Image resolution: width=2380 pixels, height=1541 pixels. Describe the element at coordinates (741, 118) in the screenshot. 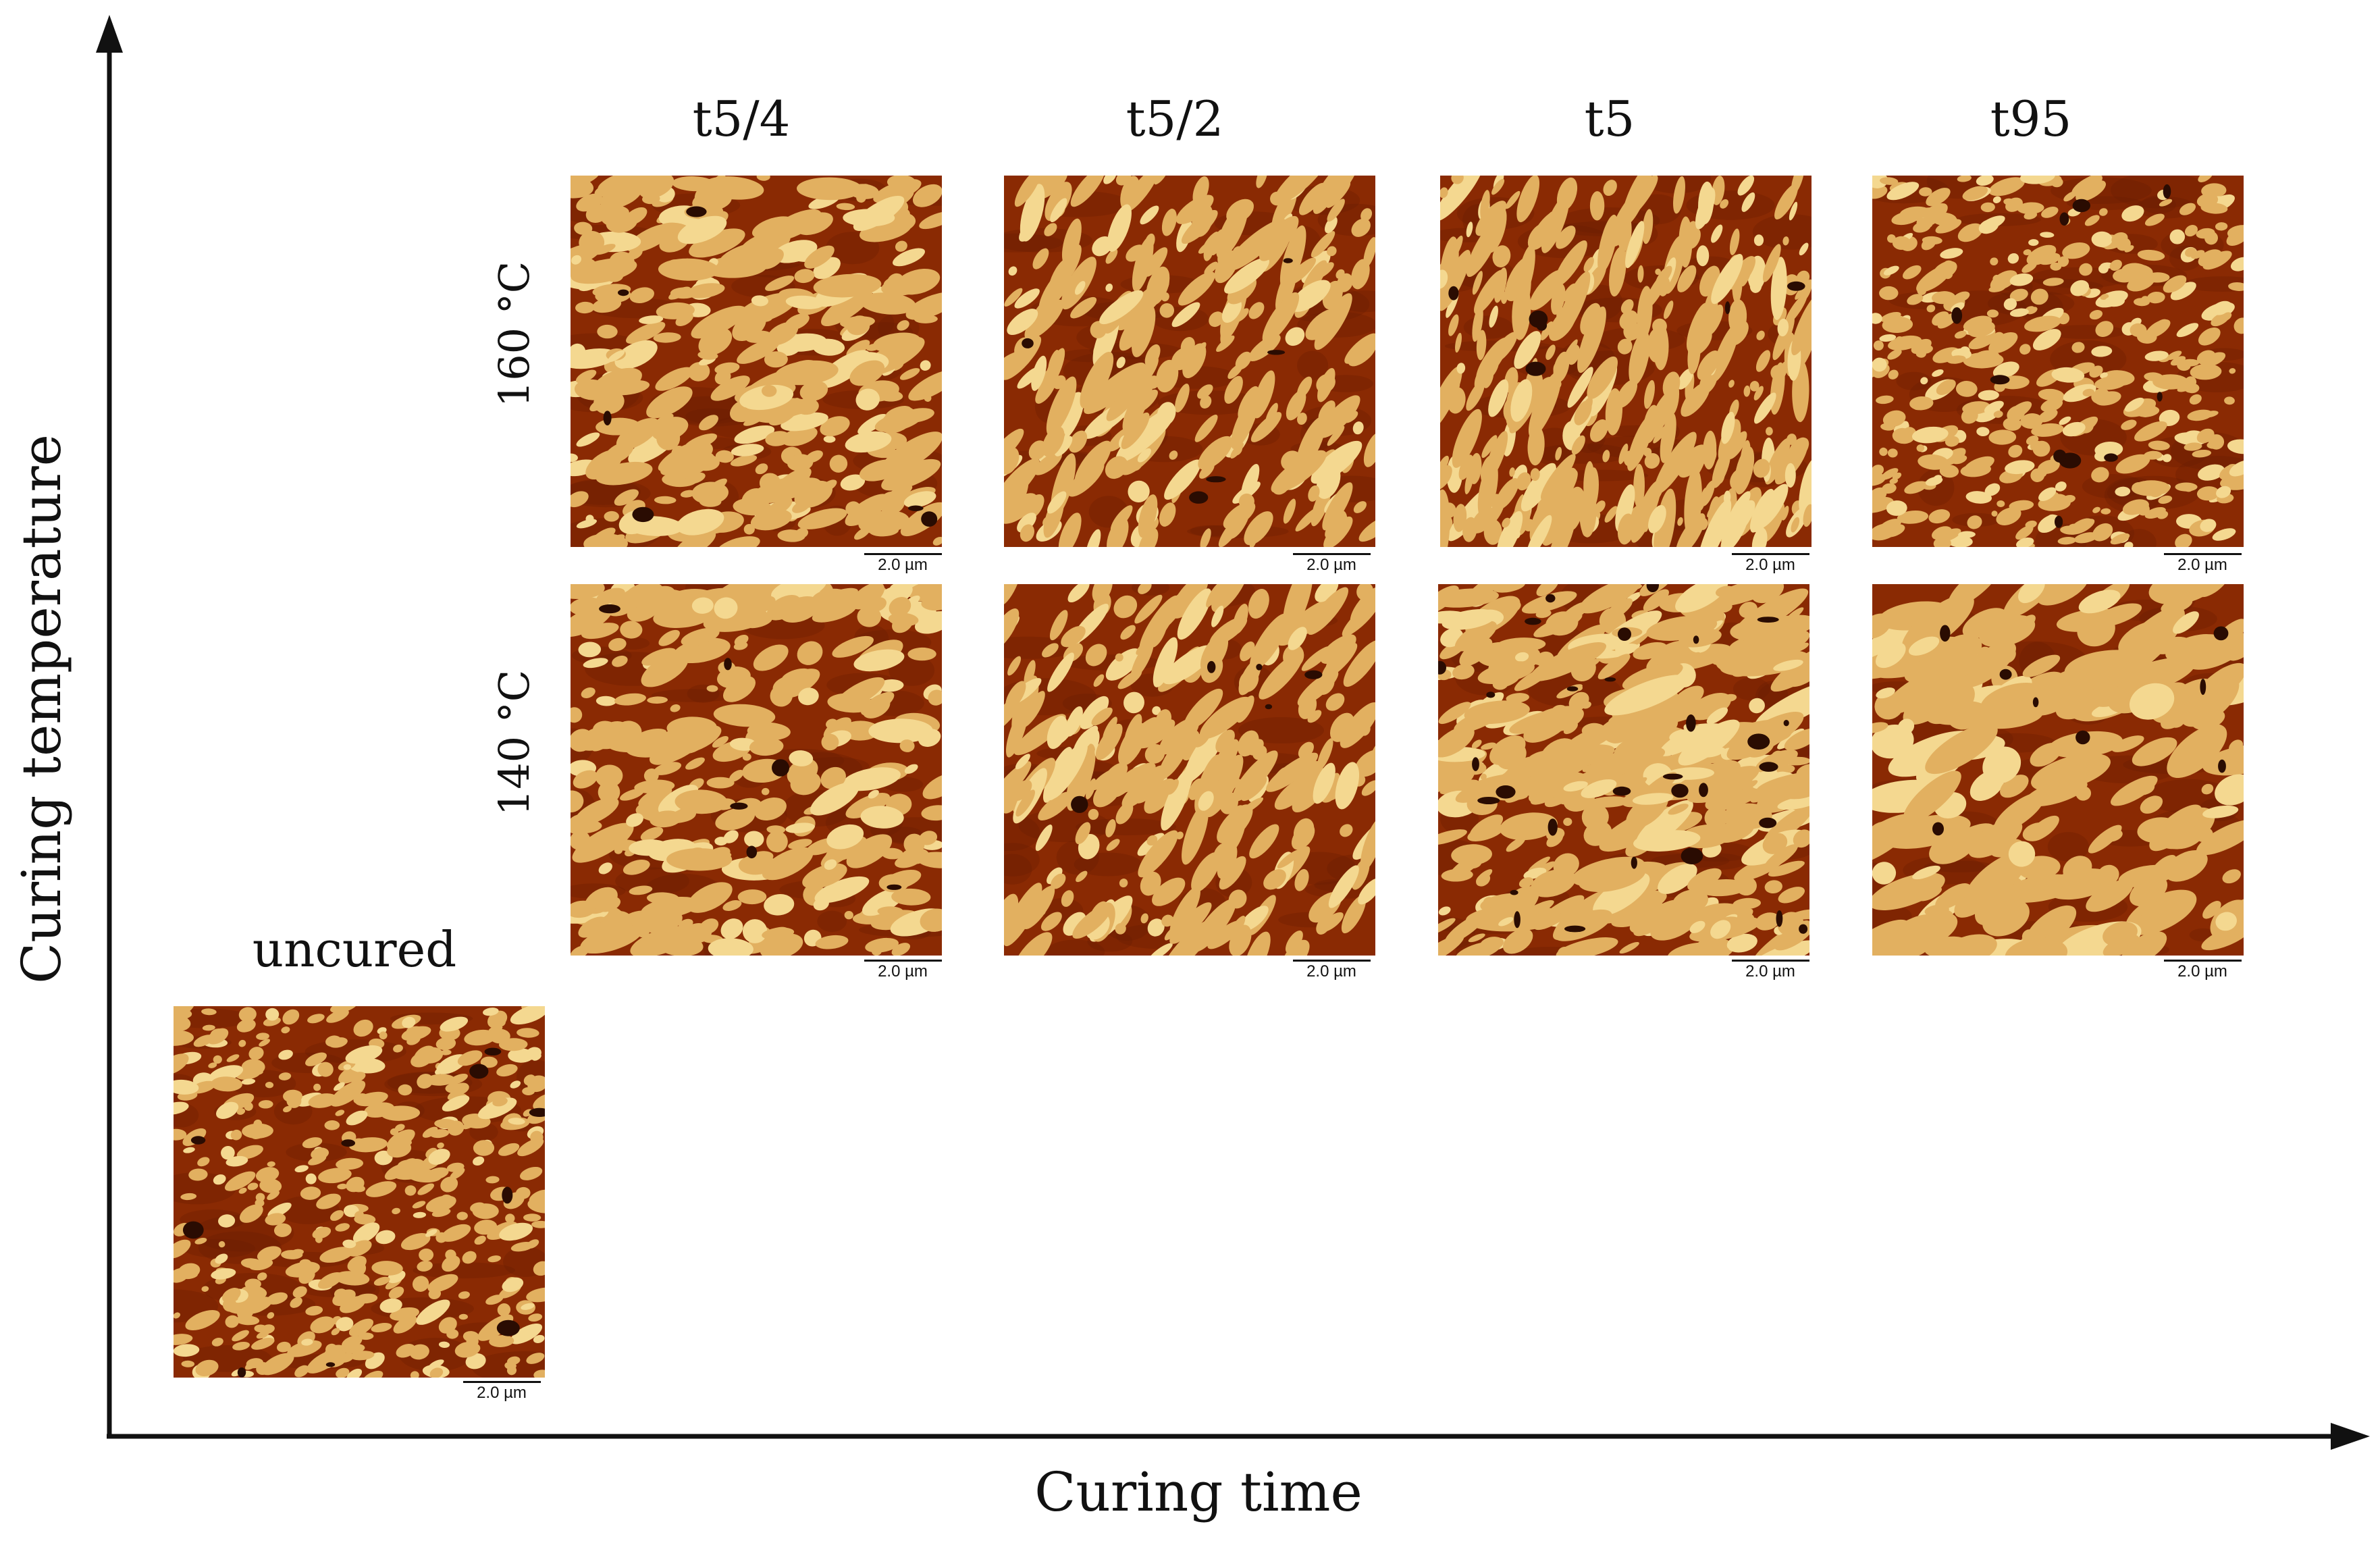

I see `column-label-t5-4: t5/4` at that location.